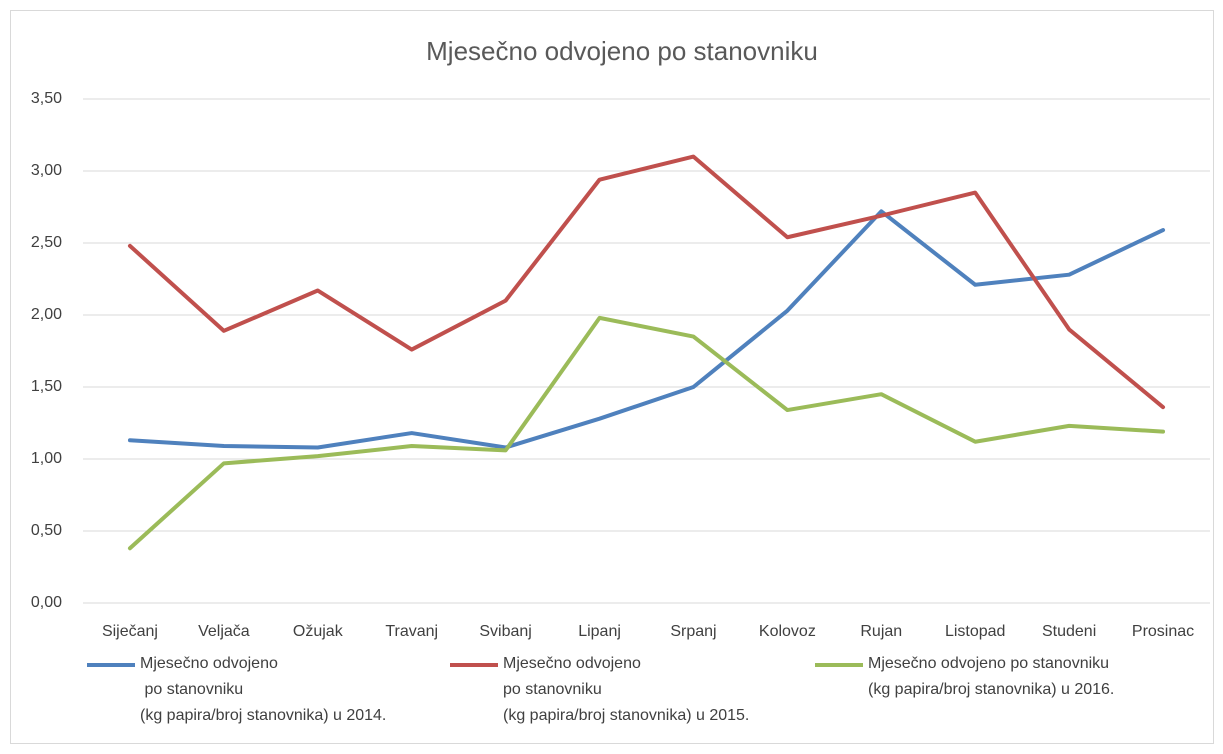 This screenshot has width=1223, height=754. What do you see at coordinates (411, 631) in the screenshot?
I see `x-tick-label: Travanj` at bounding box center [411, 631].